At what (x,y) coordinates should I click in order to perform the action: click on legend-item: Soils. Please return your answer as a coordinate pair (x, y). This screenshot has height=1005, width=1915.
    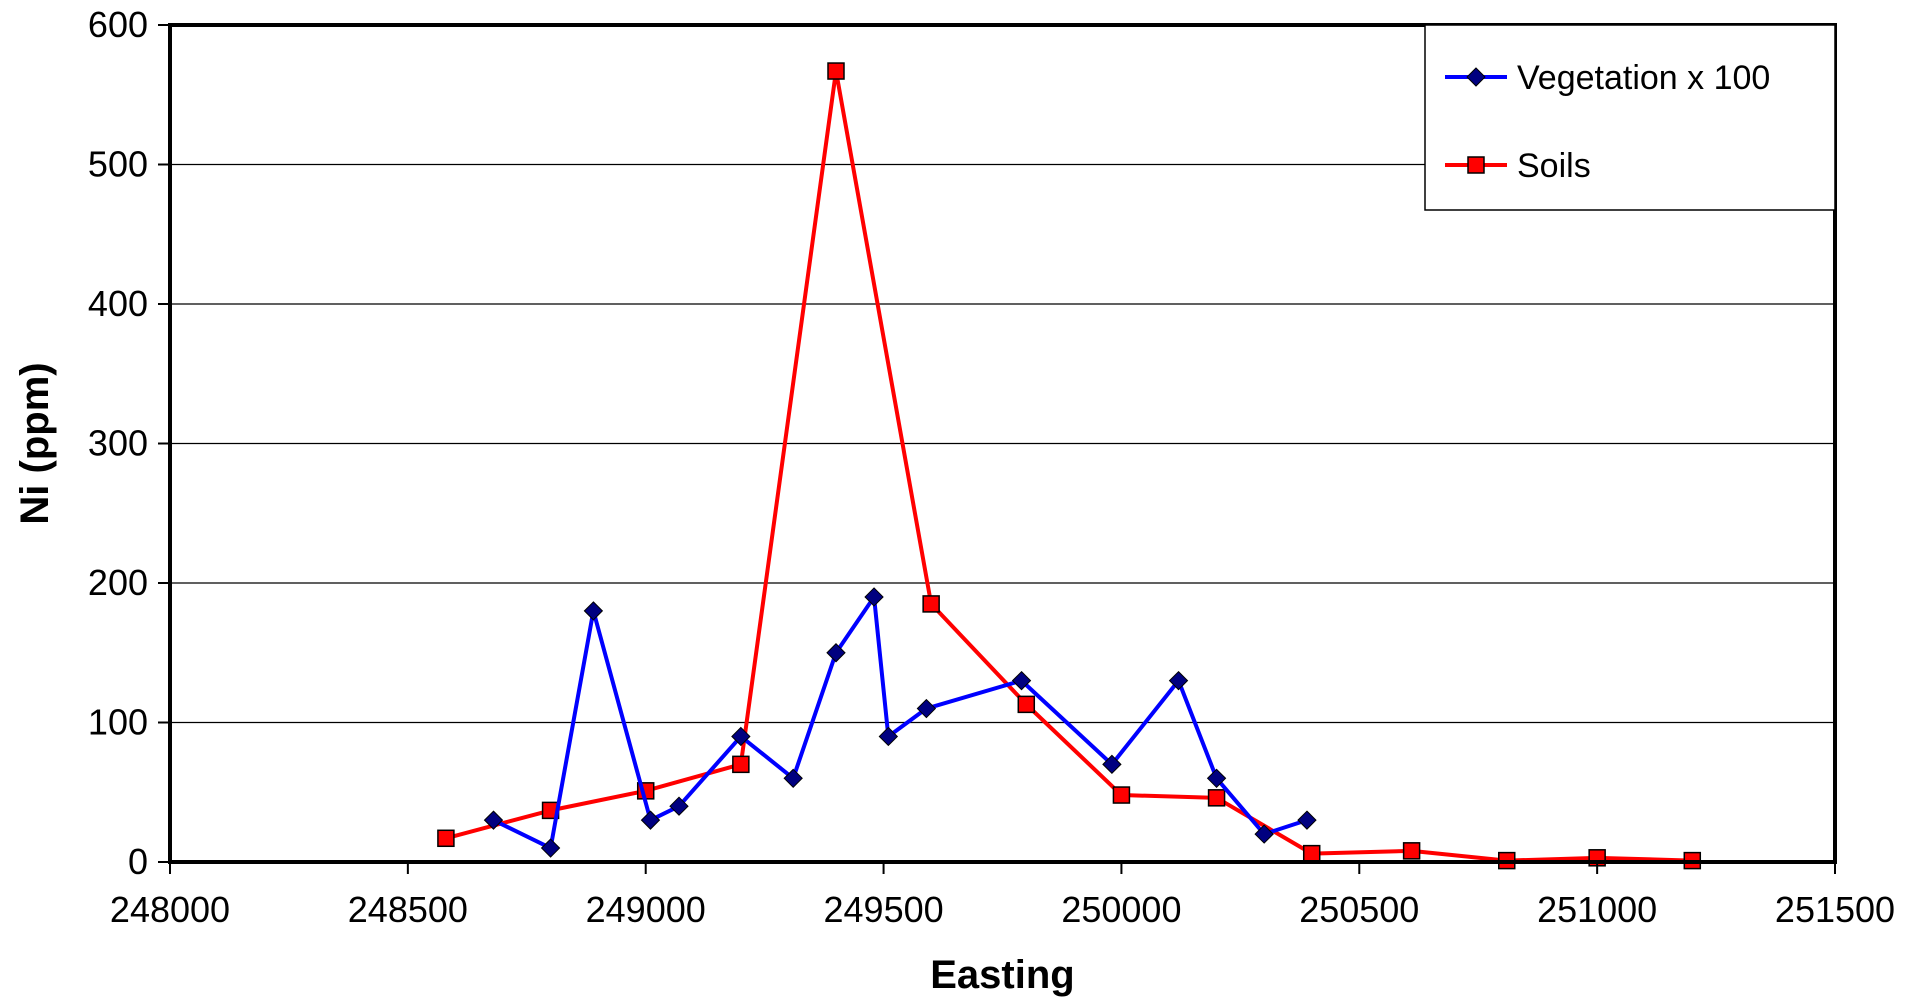
    Looking at the image, I should click on (1518, 166).